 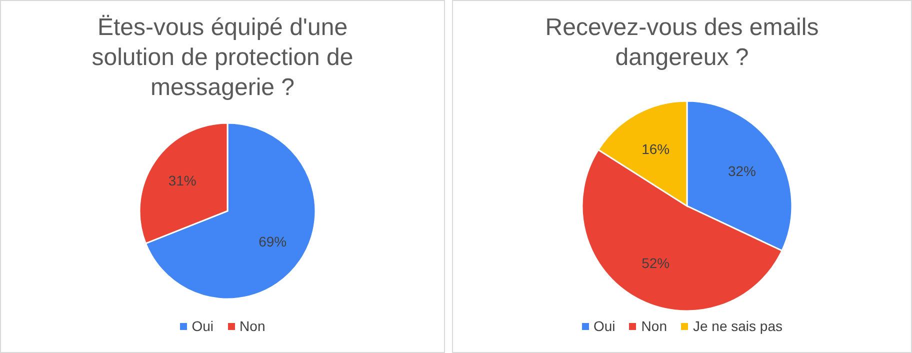 I want to click on chart-title: Recevez-vous des emails dangereux ?, so click(x=682, y=43).